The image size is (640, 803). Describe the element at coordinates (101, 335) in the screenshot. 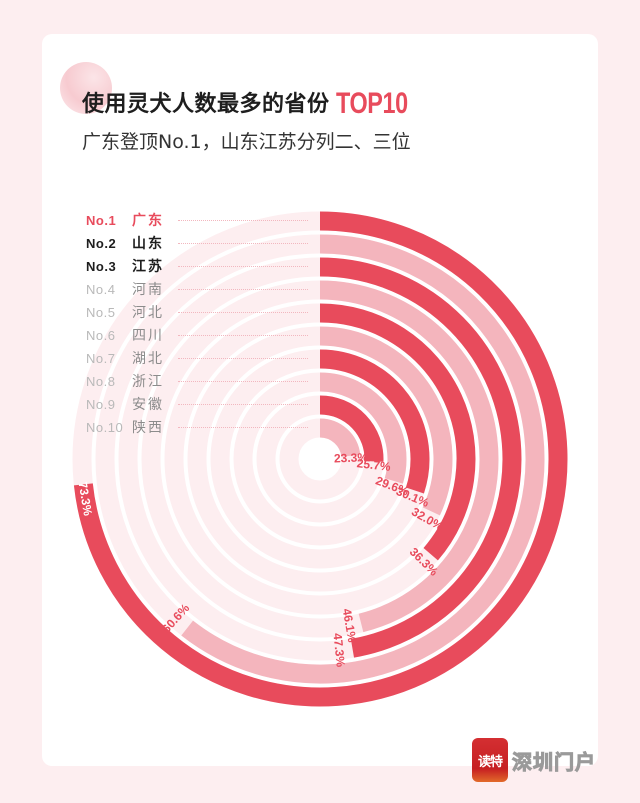

I see `rank-number: No.6` at that location.